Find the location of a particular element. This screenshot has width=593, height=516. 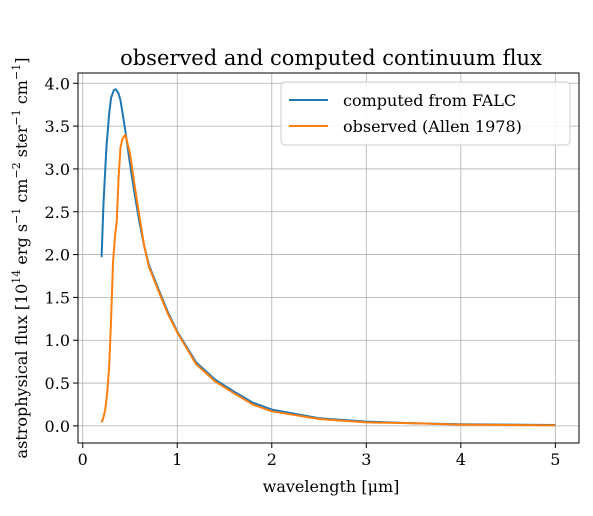

y-tick-label: 0.0 is located at coordinates (57, 426).